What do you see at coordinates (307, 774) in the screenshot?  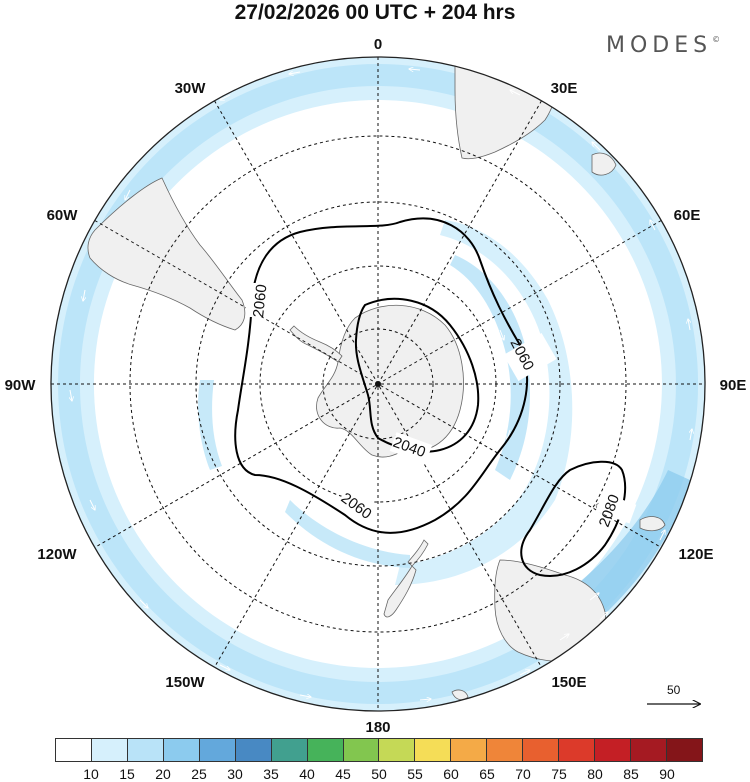 I see `colorbar-tick-label: 40` at bounding box center [307, 774].